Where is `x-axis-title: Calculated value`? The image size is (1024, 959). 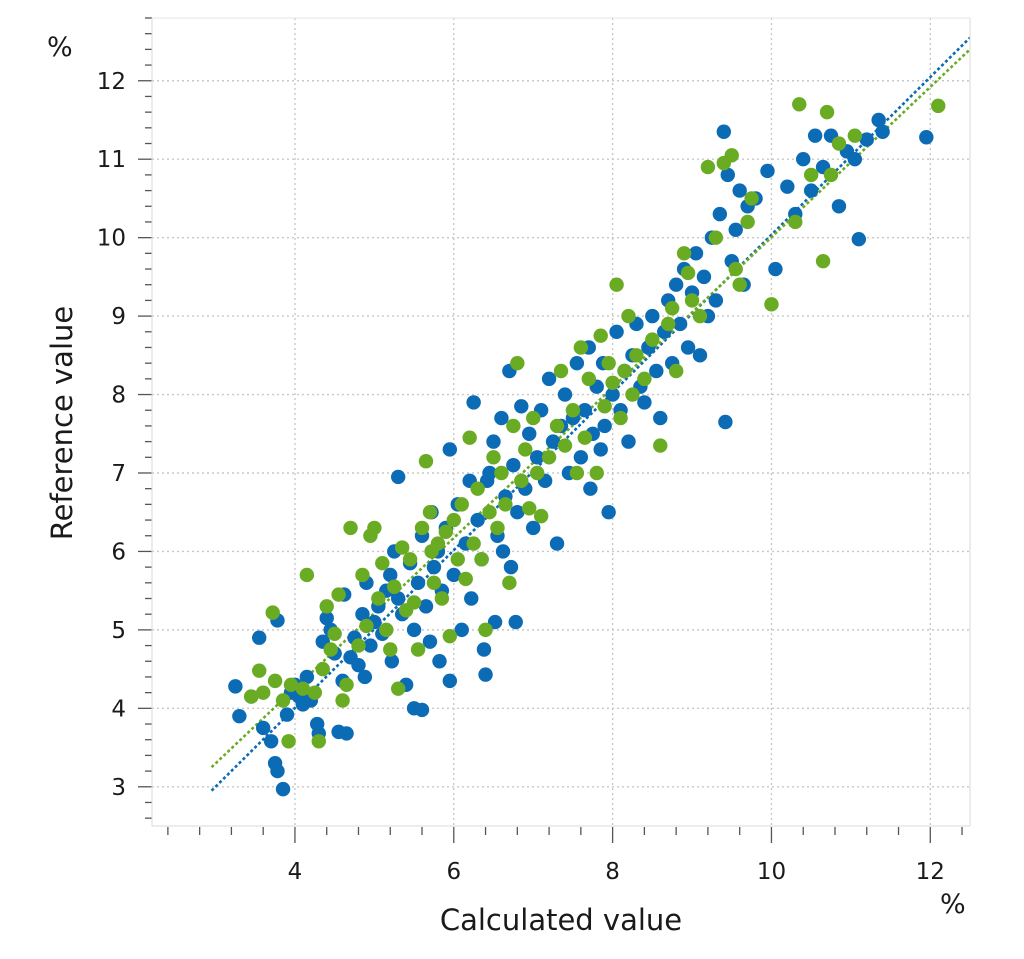
x-axis-title: Calculated value is located at coordinates (561, 920).